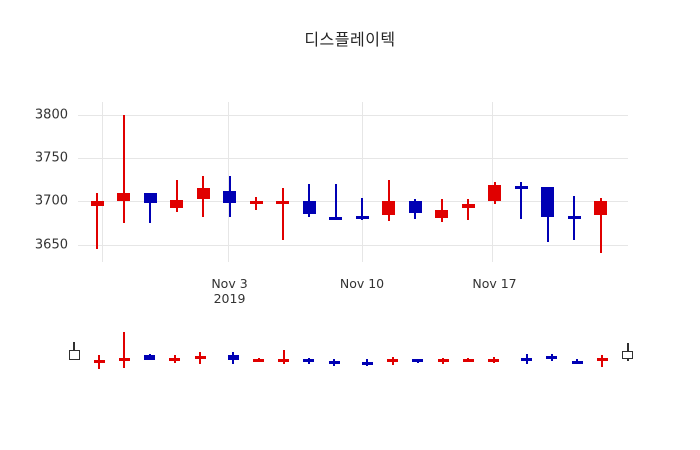  I want to click on y-axis-tick-label: 3700, so click(51, 201).